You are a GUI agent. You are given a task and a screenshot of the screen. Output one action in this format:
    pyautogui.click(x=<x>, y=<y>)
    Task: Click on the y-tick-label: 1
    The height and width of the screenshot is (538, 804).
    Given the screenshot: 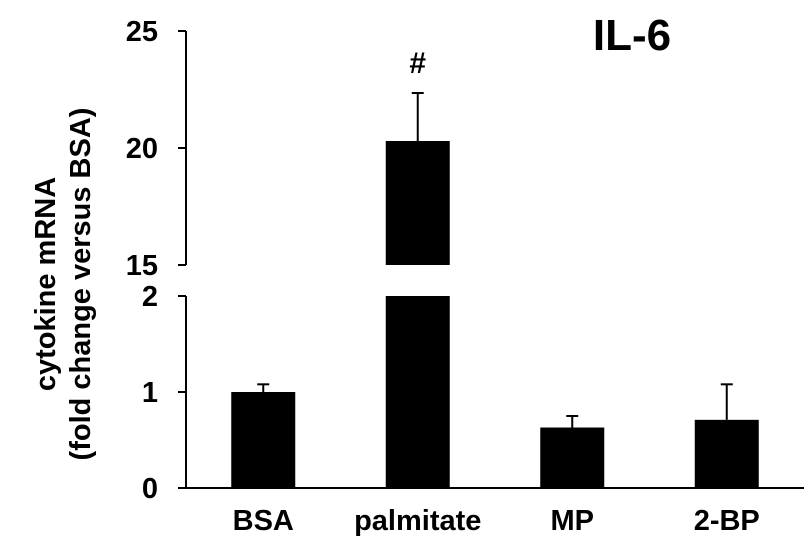 What is the action you would take?
    pyautogui.click(x=150, y=393)
    